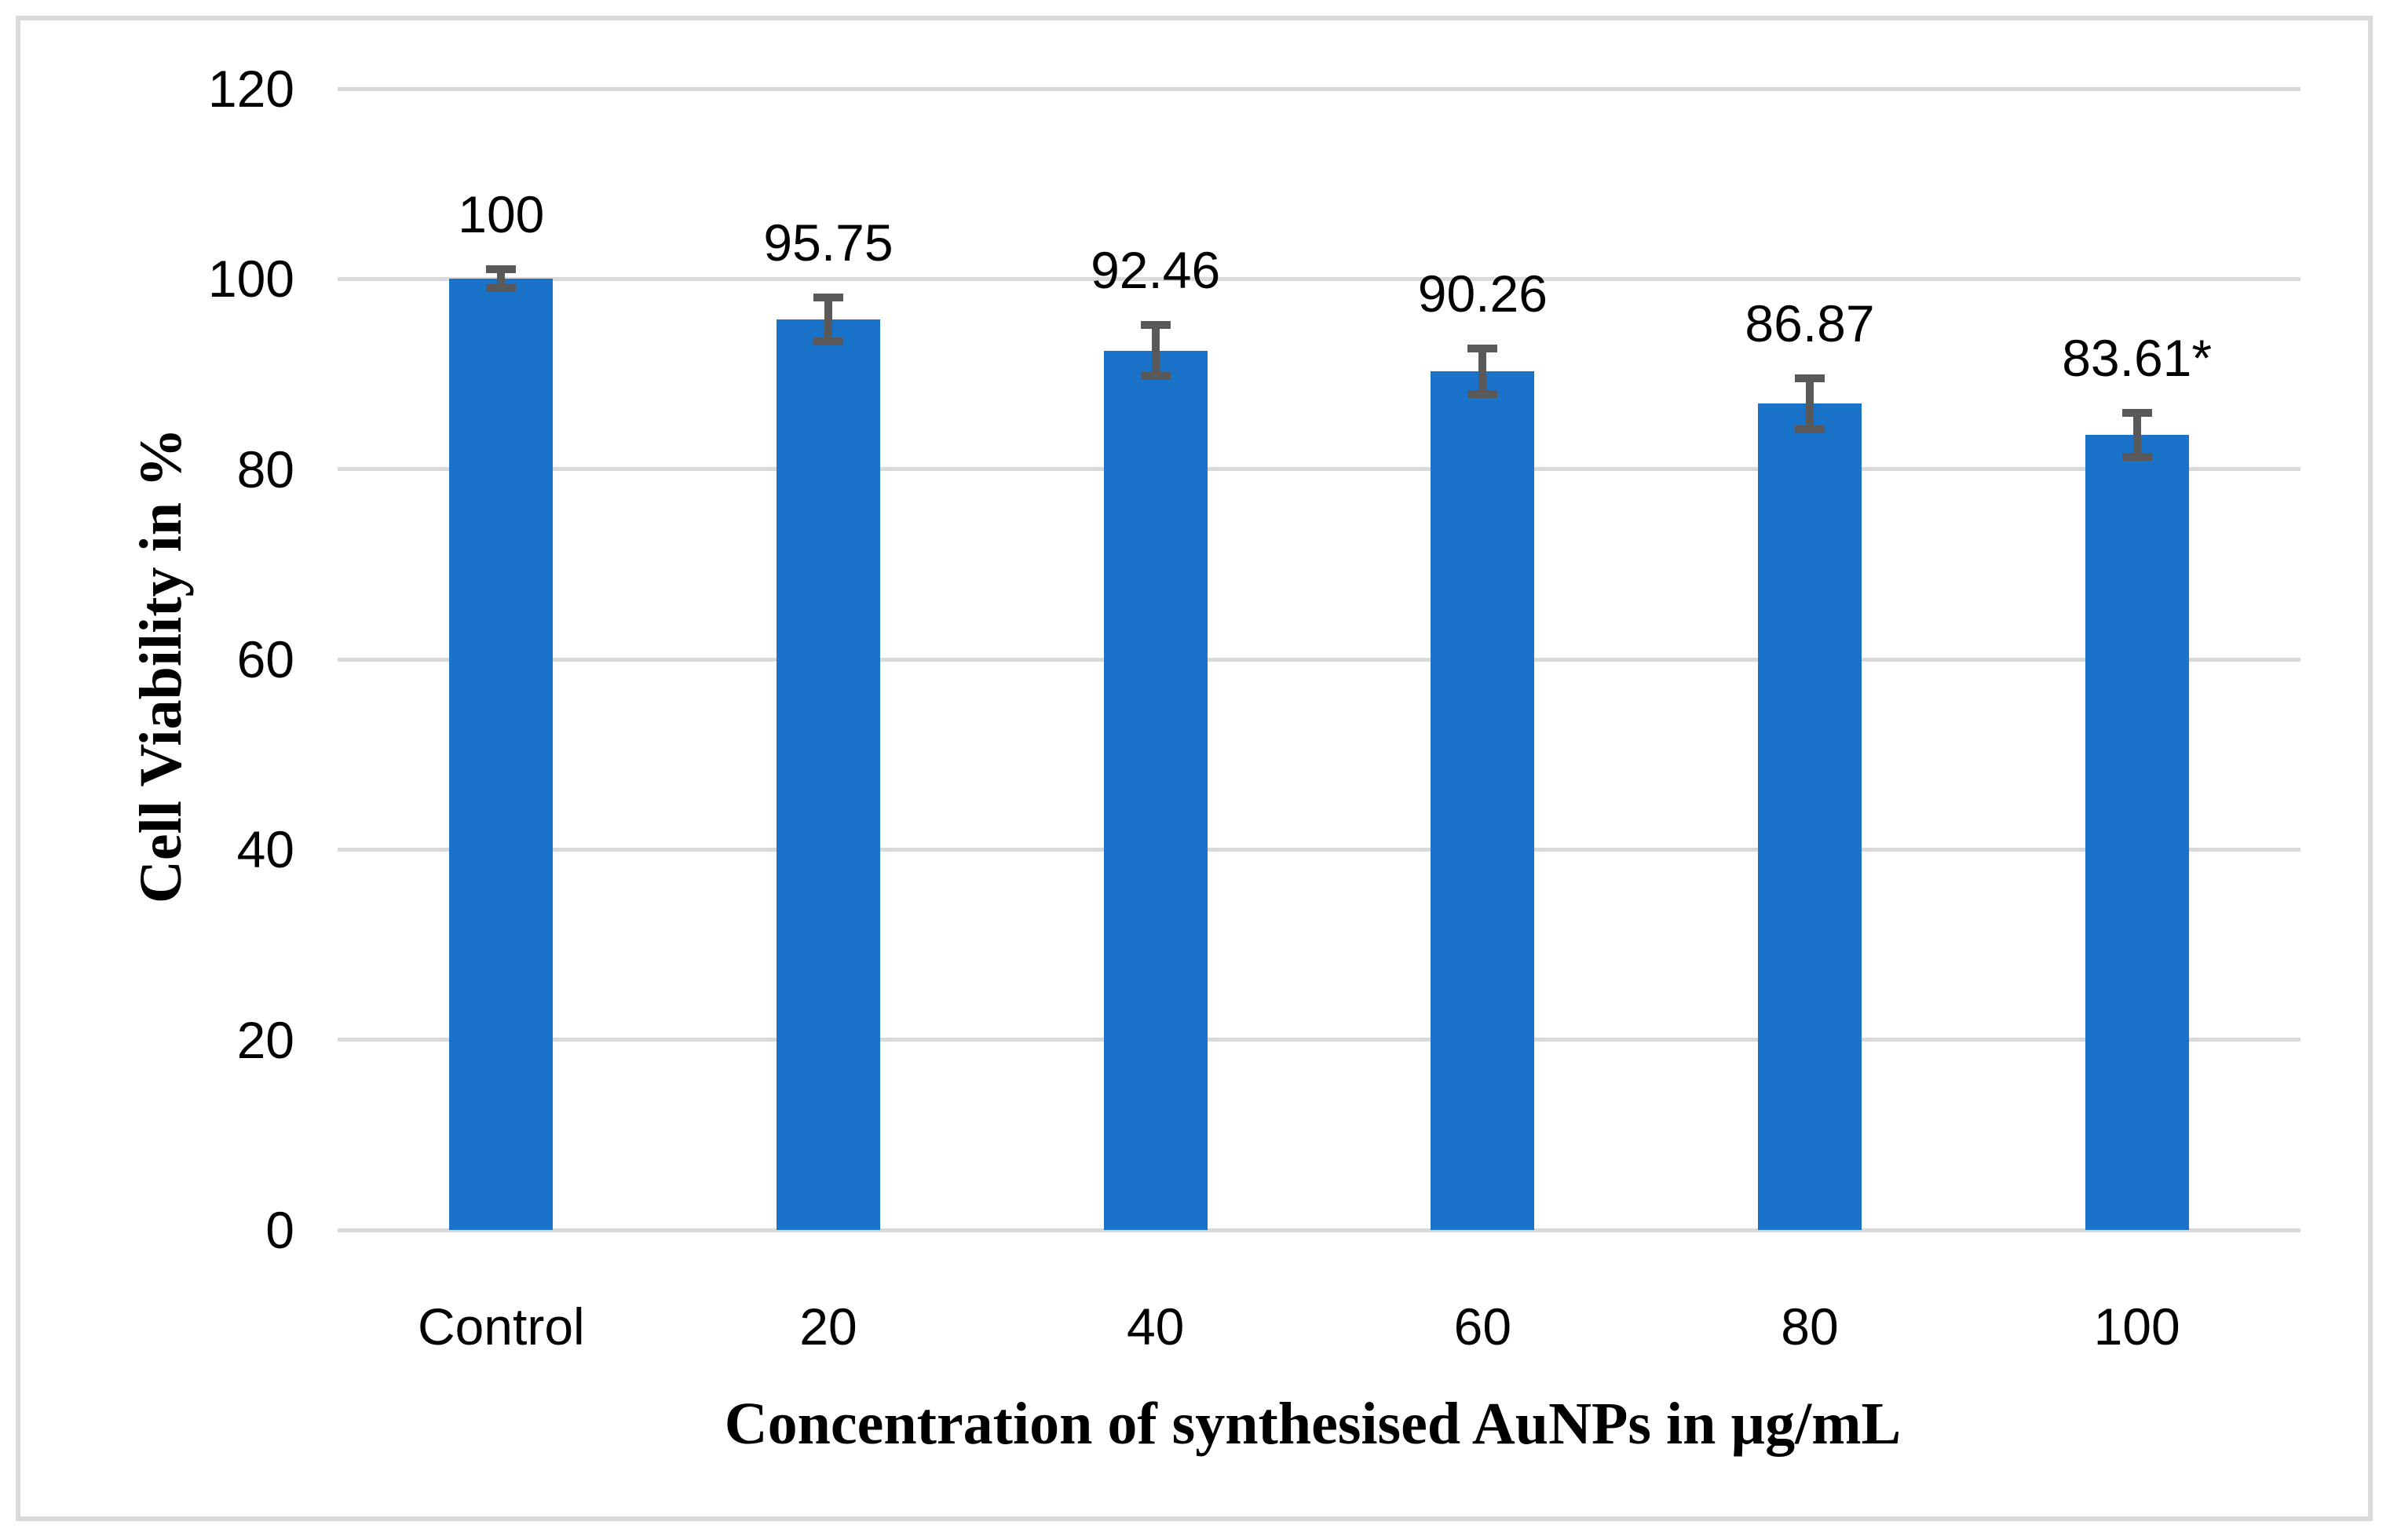  I want to click on y-tick-label: 100, so click(250, 279).